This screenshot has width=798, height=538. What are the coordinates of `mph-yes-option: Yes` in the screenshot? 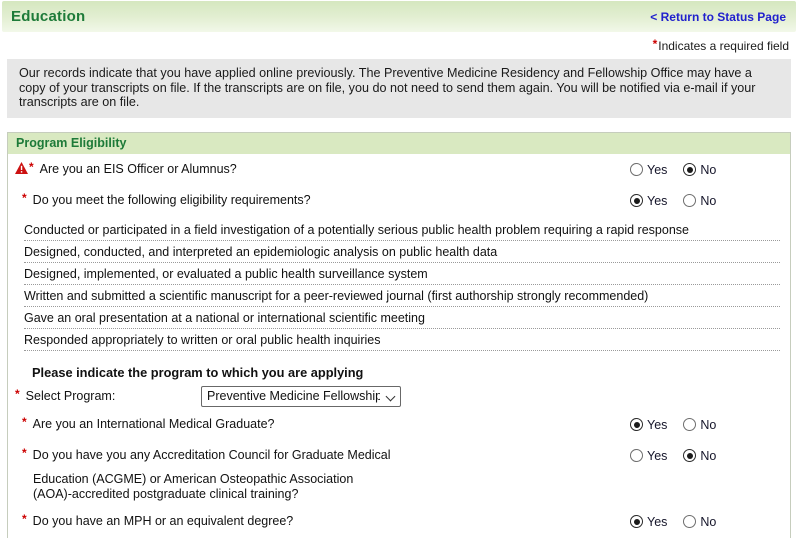 It's located at (648, 522).